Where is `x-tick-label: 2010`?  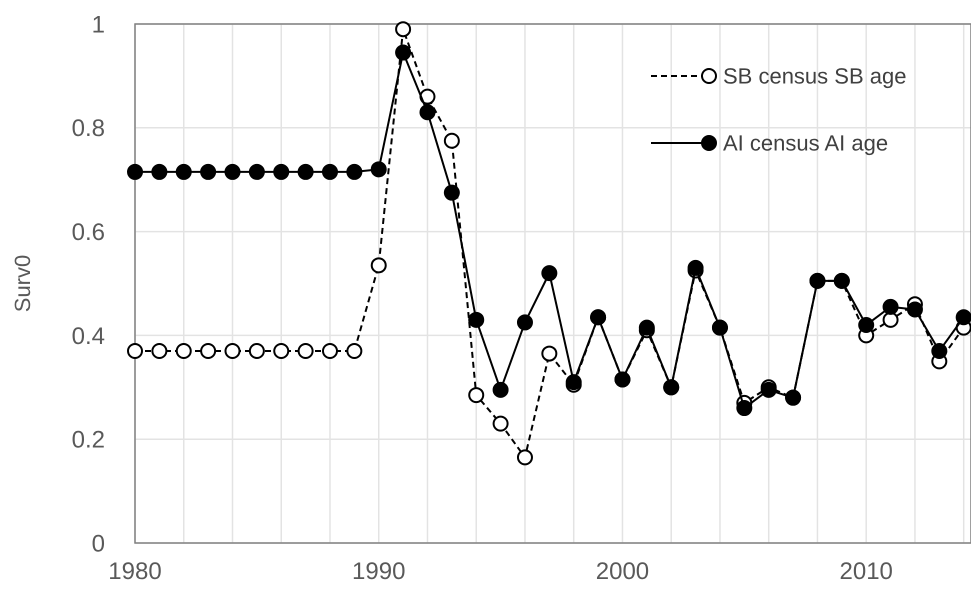
x-tick-label: 2010 is located at coordinates (866, 571).